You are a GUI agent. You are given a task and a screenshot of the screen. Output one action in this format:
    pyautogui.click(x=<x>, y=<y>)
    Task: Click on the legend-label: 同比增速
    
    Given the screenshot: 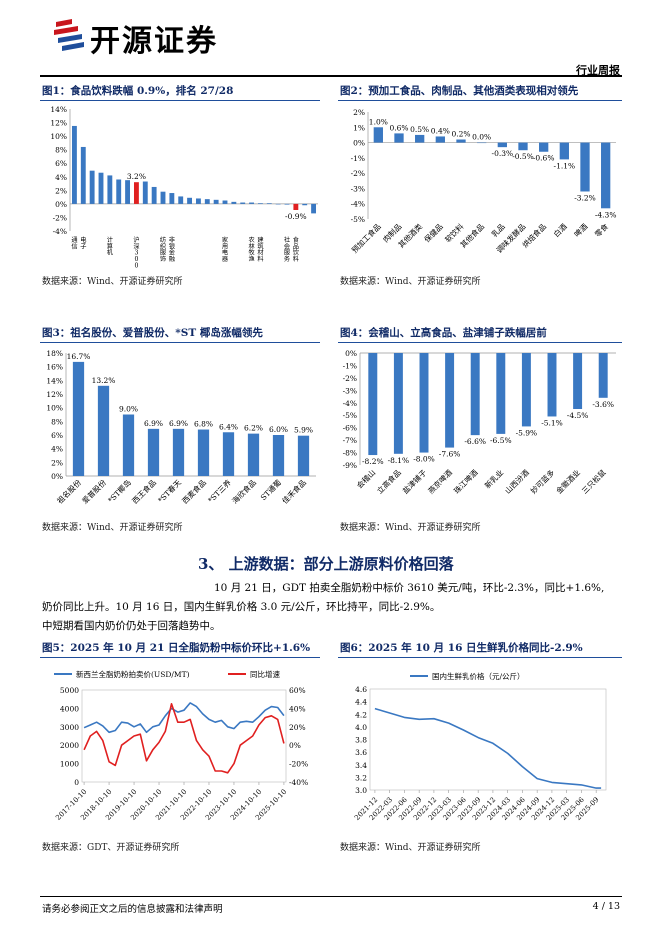 What is the action you would take?
    pyautogui.click(x=265, y=674)
    